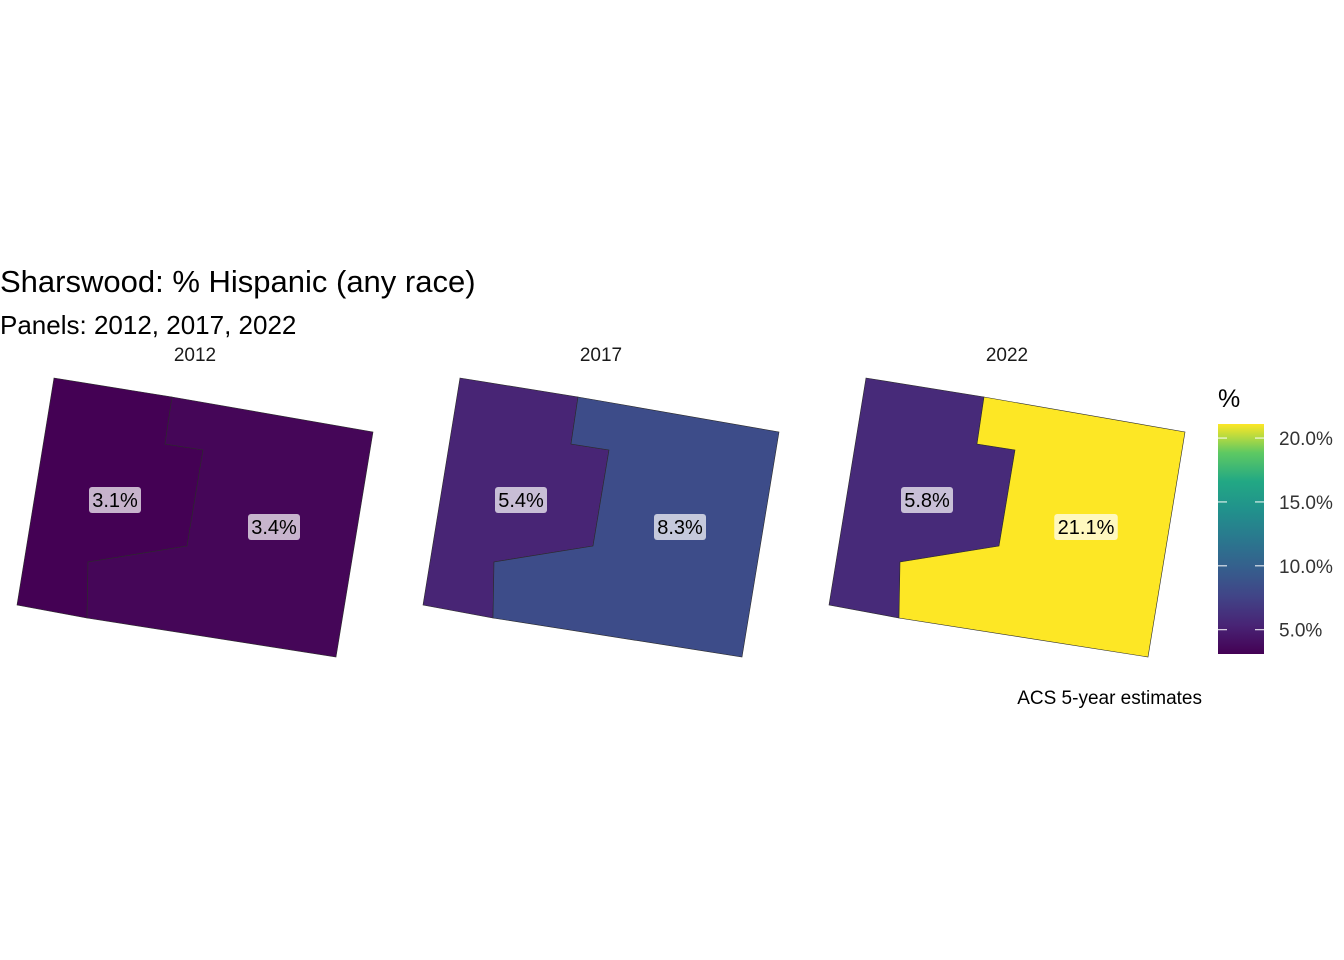  I want to click on value-label: 8.3%, so click(680, 528).